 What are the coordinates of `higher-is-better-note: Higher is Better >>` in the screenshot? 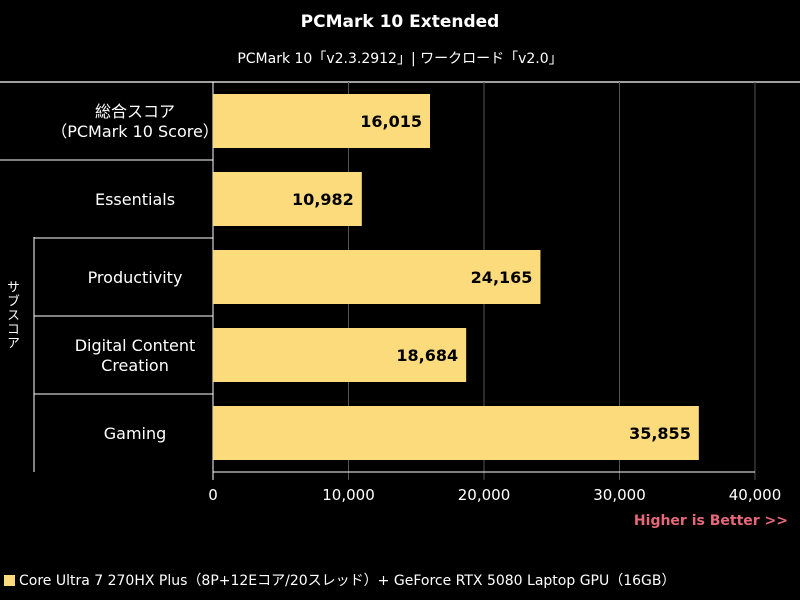 It's located at (710, 521).